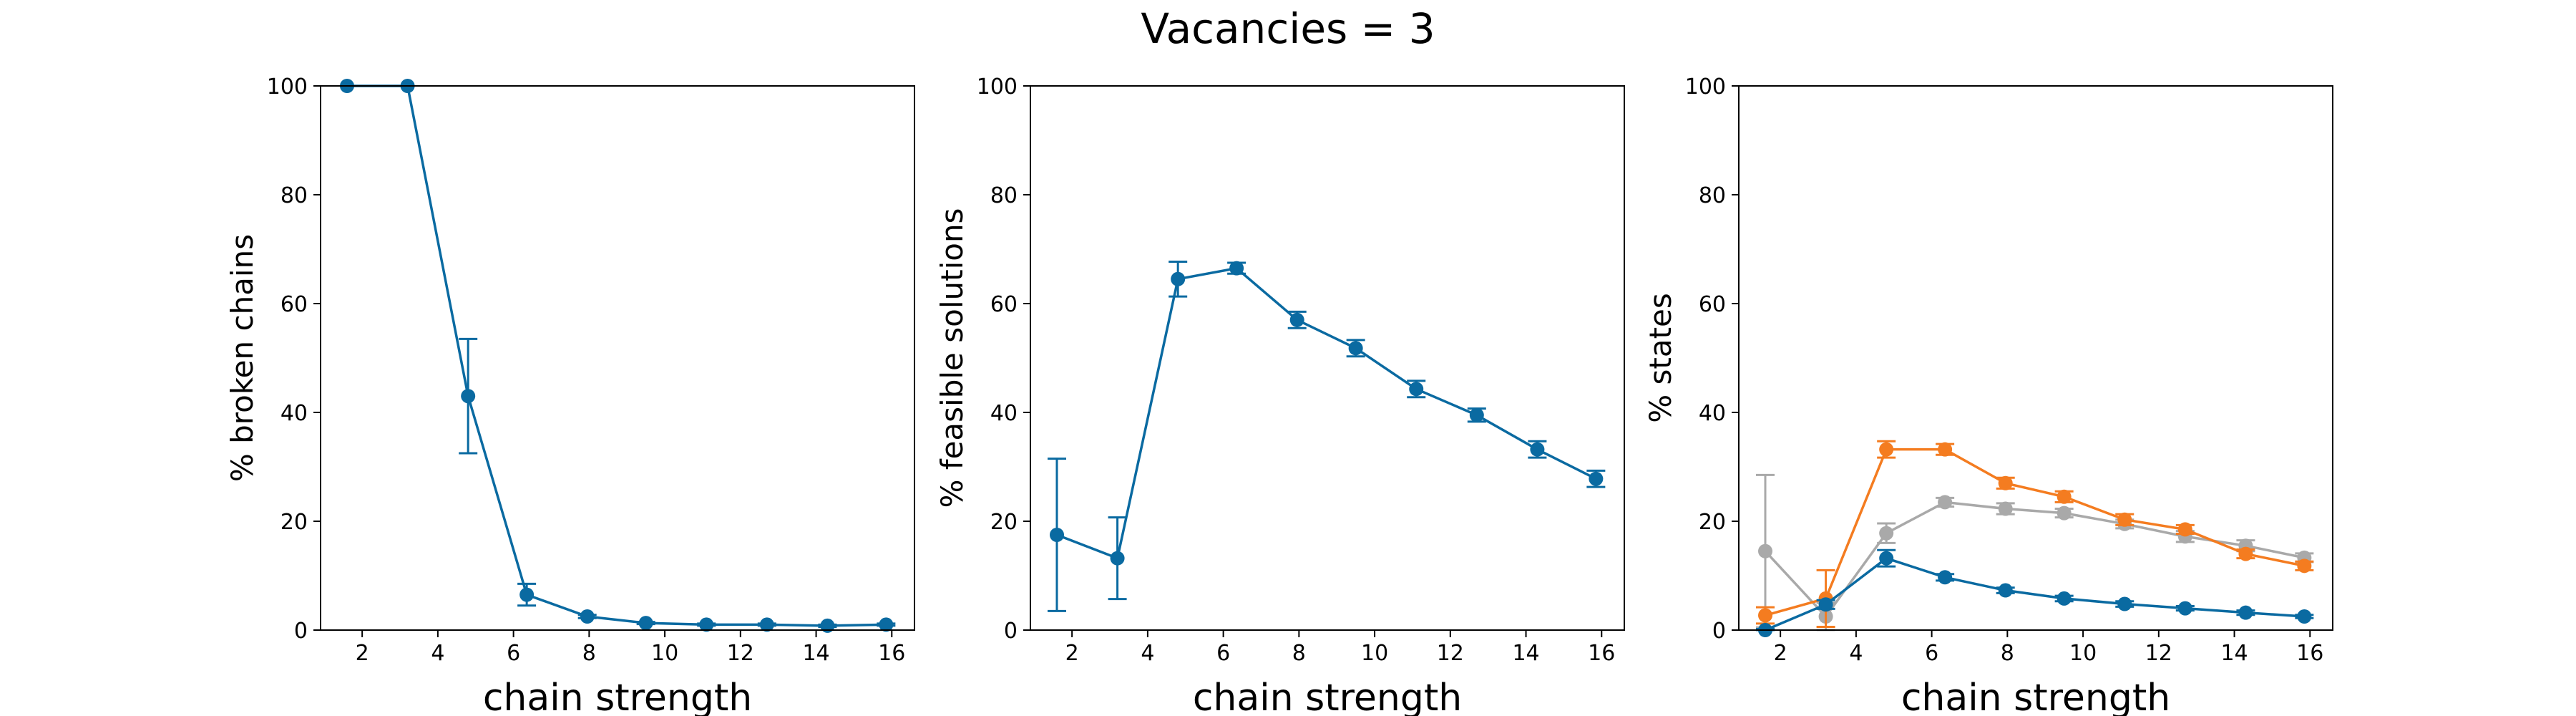 The height and width of the screenshot is (716, 2576). What do you see at coordinates (242, 358) in the screenshot?
I see `y-axis-label: % broken chains` at bounding box center [242, 358].